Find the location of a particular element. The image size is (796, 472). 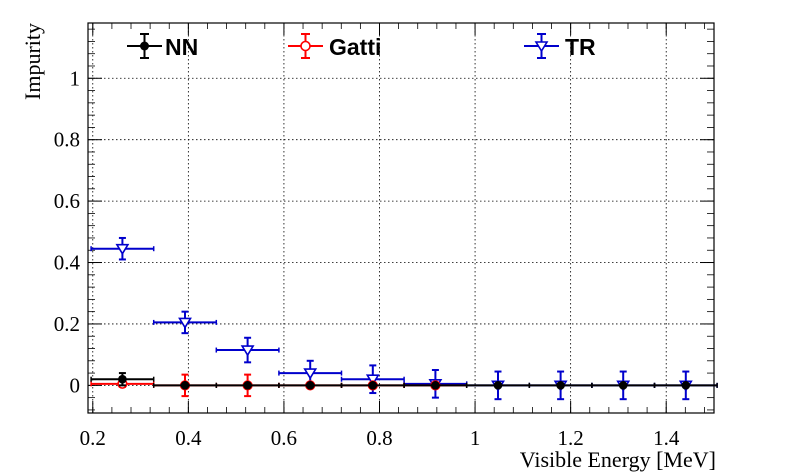

x-tick-label: 0.8 is located at coordinates (379, 438).